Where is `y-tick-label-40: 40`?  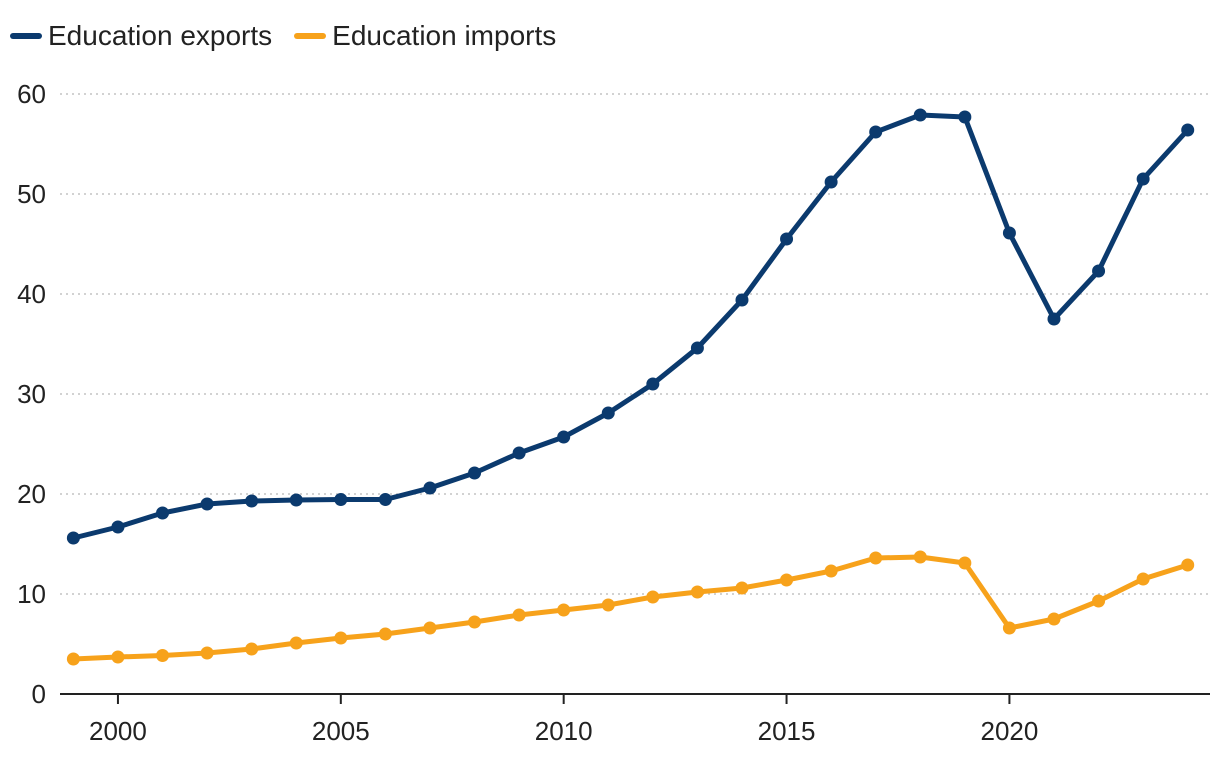 y-tick-label-40: 40 is located at coordinates (31, 294).